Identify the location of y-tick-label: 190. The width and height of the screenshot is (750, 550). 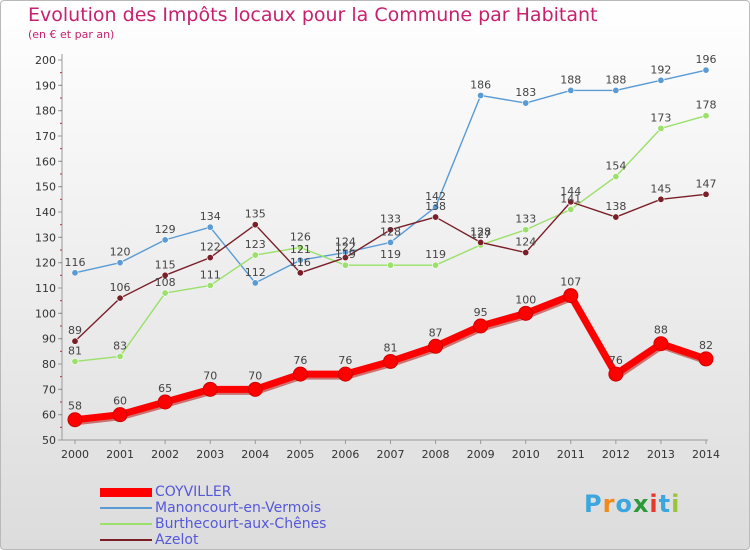
(45, 85).